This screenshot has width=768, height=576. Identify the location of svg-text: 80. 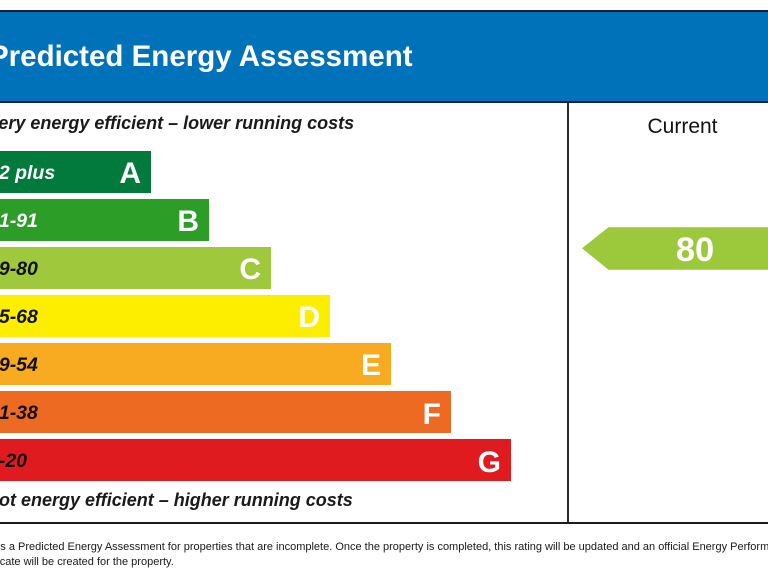
(695, 250).